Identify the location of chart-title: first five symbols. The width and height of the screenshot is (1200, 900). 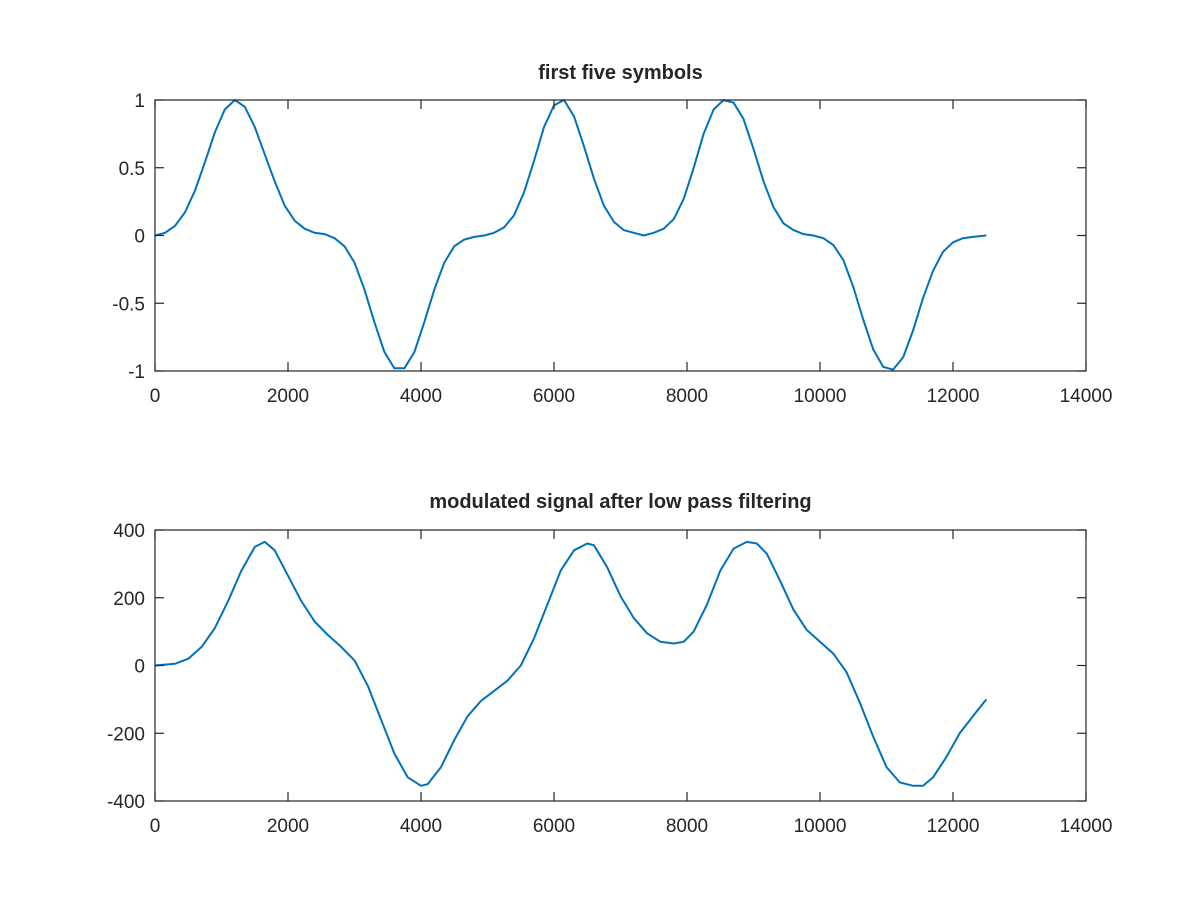
(620, 73).